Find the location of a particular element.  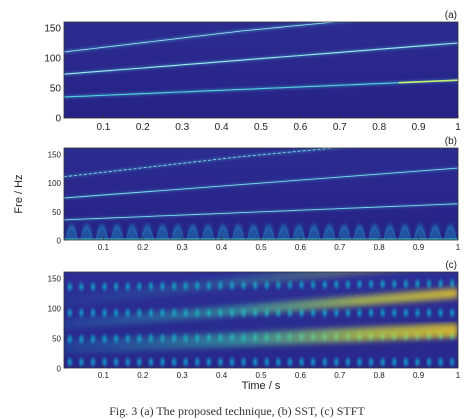

y-tick-label: 100 is located at coordinates (55, 309).